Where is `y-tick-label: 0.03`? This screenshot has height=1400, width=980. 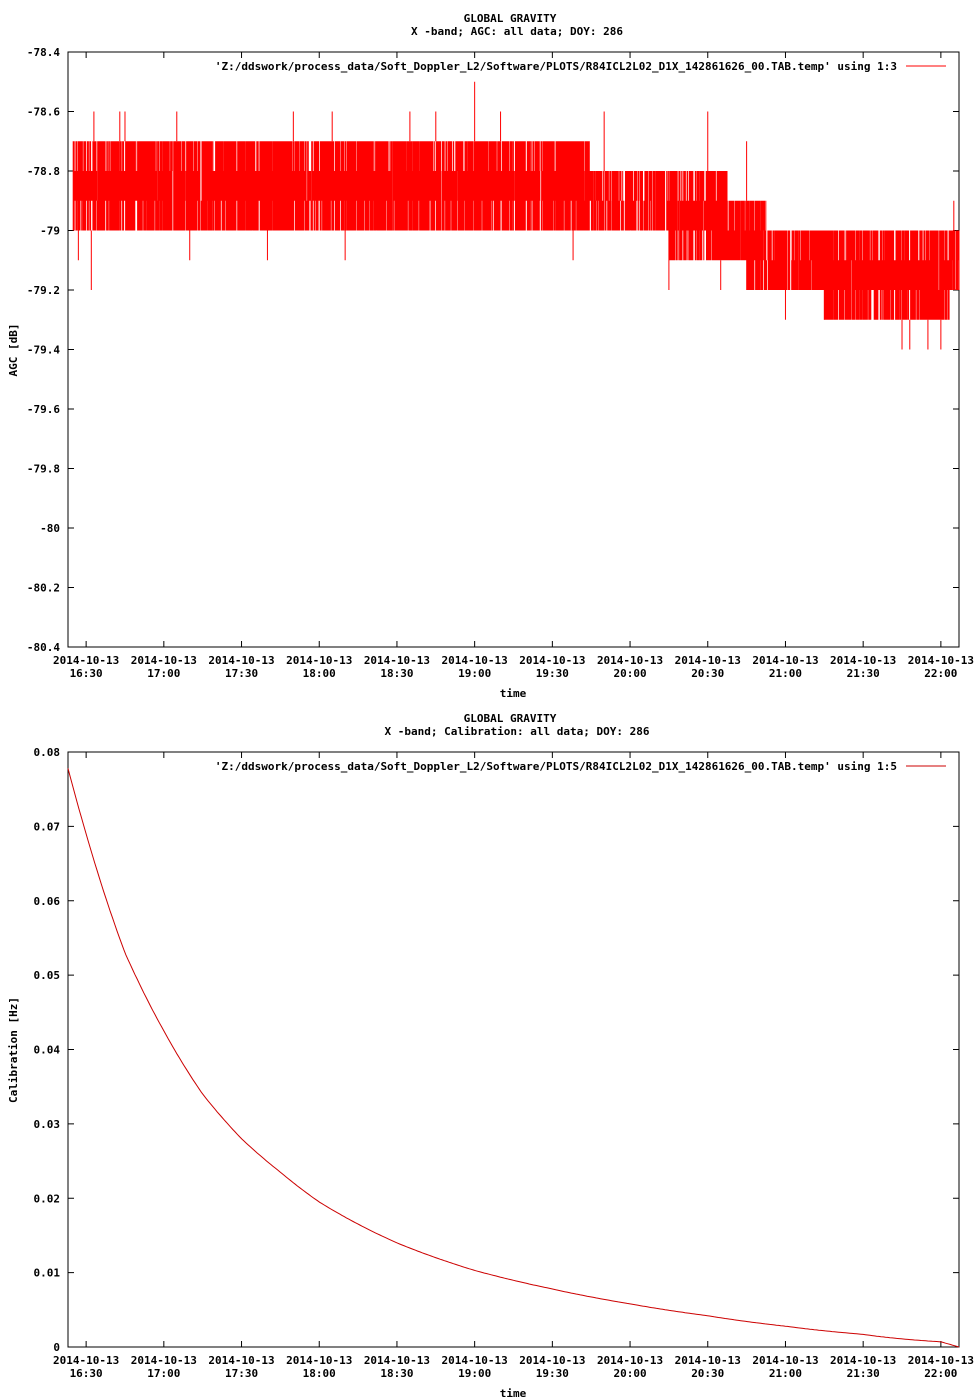 y-tick-label: 0.03 is located at coordinates (47, 1124).